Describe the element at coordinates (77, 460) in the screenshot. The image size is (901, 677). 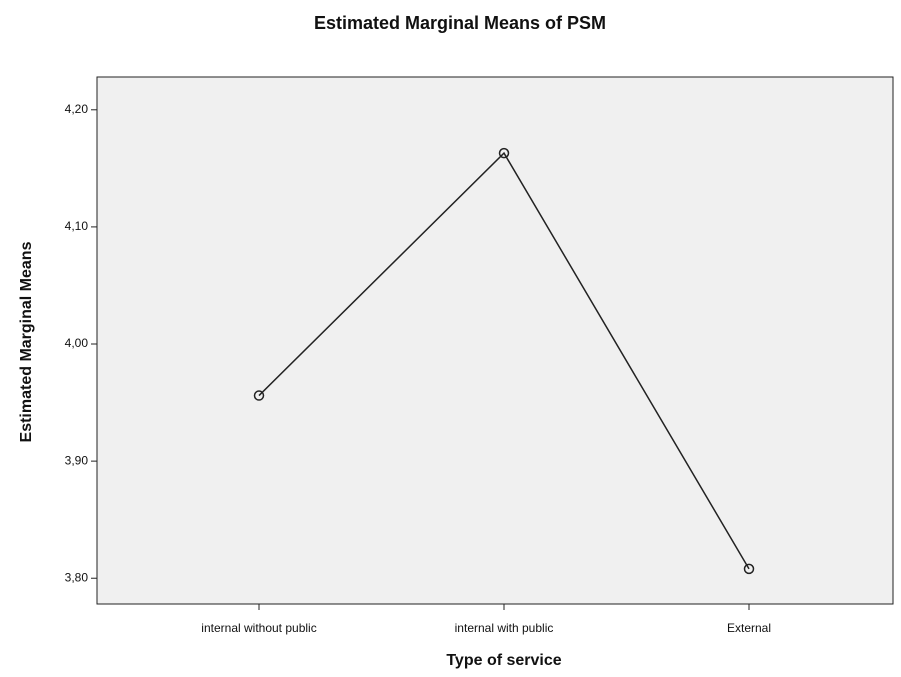
I see `y-tick-label: 3,90` at that location.